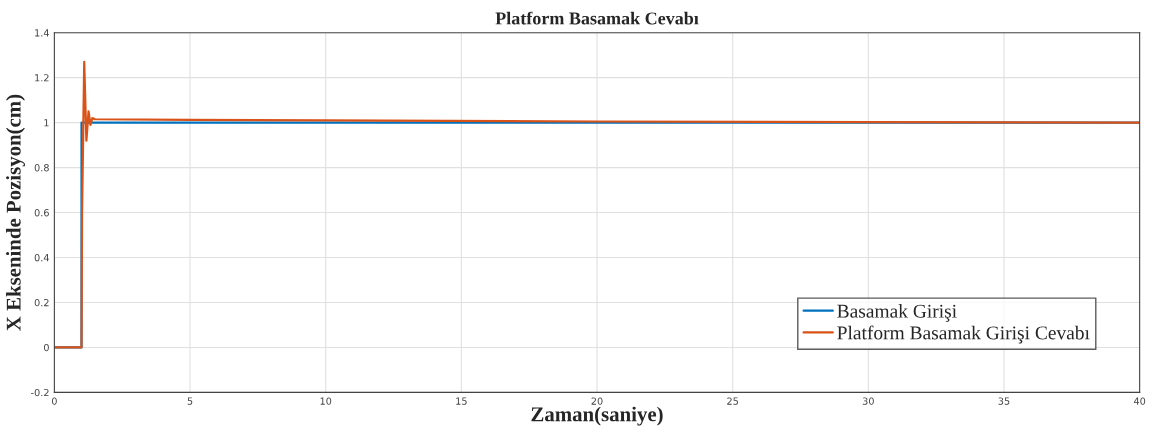  I want to click on y-axis-title: X Ekseninde Pozisyon(cm), so click(15, 212).